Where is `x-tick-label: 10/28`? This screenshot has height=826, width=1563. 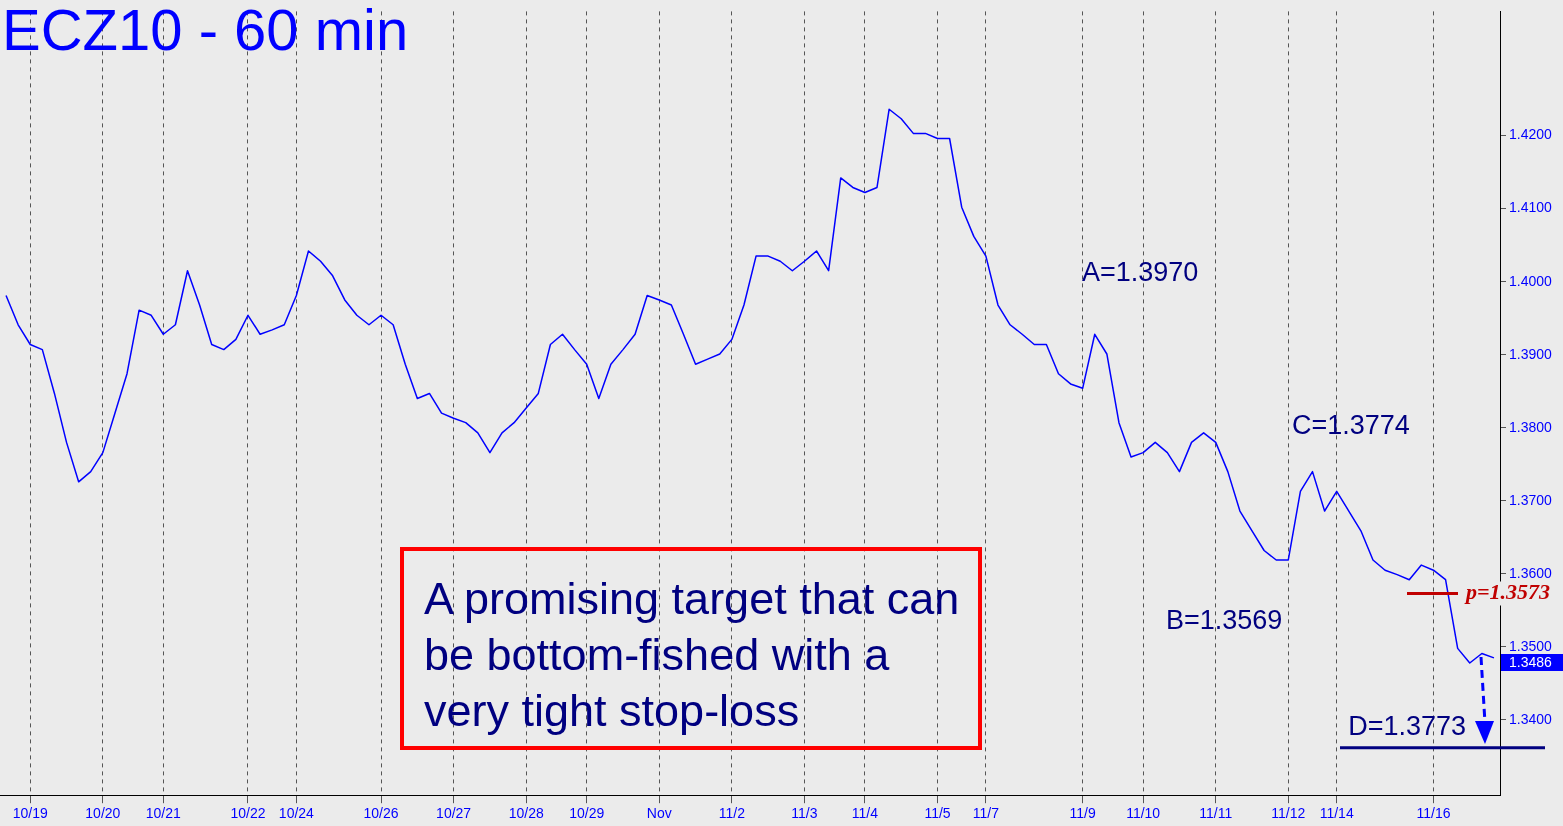 x-tick-label: 10/28 is located at coordinates (526, 813).